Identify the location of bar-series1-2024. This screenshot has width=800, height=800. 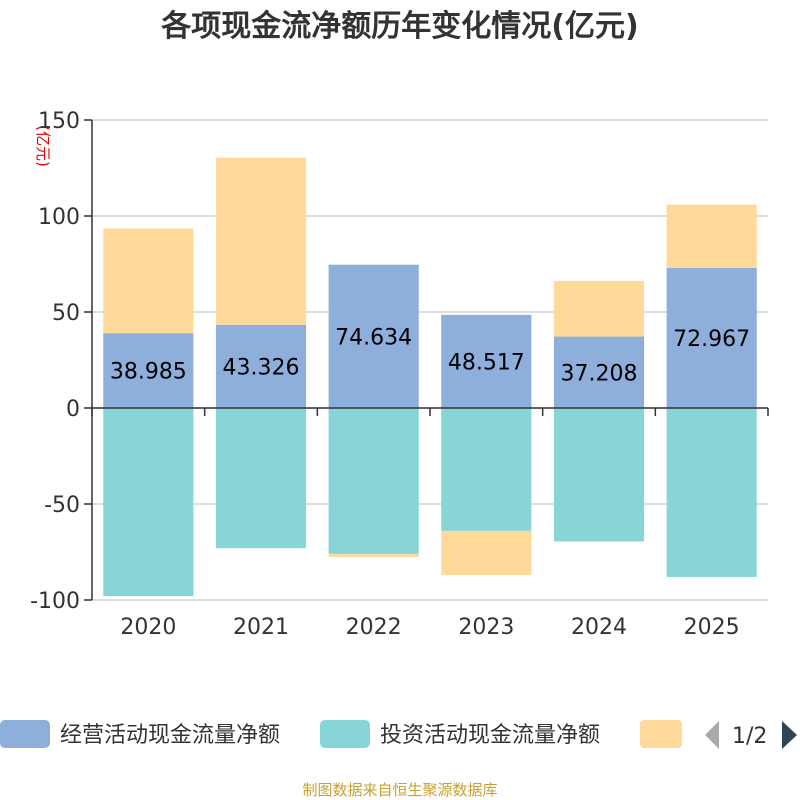
(599, 372).